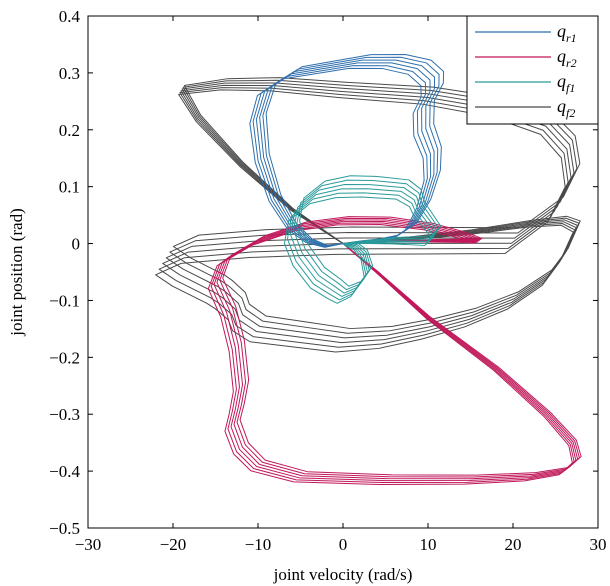 The height and width of the screenshot is (586, 610). I want to click on series-q-f1, so click(362, 239).